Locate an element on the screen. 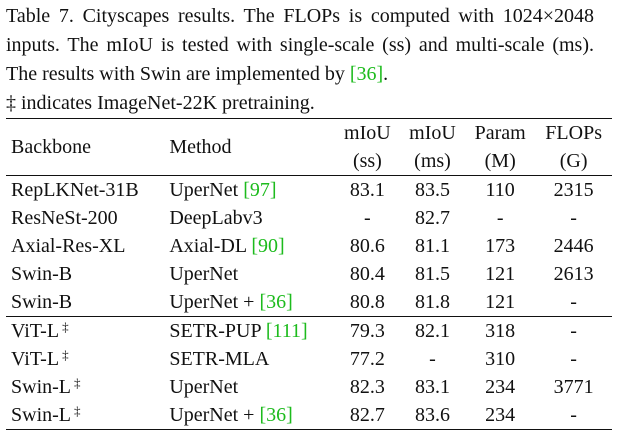 The width and height of the screenshot is (628, 430). header-miou-ss: mIoU is located at coordinates (367, 132).